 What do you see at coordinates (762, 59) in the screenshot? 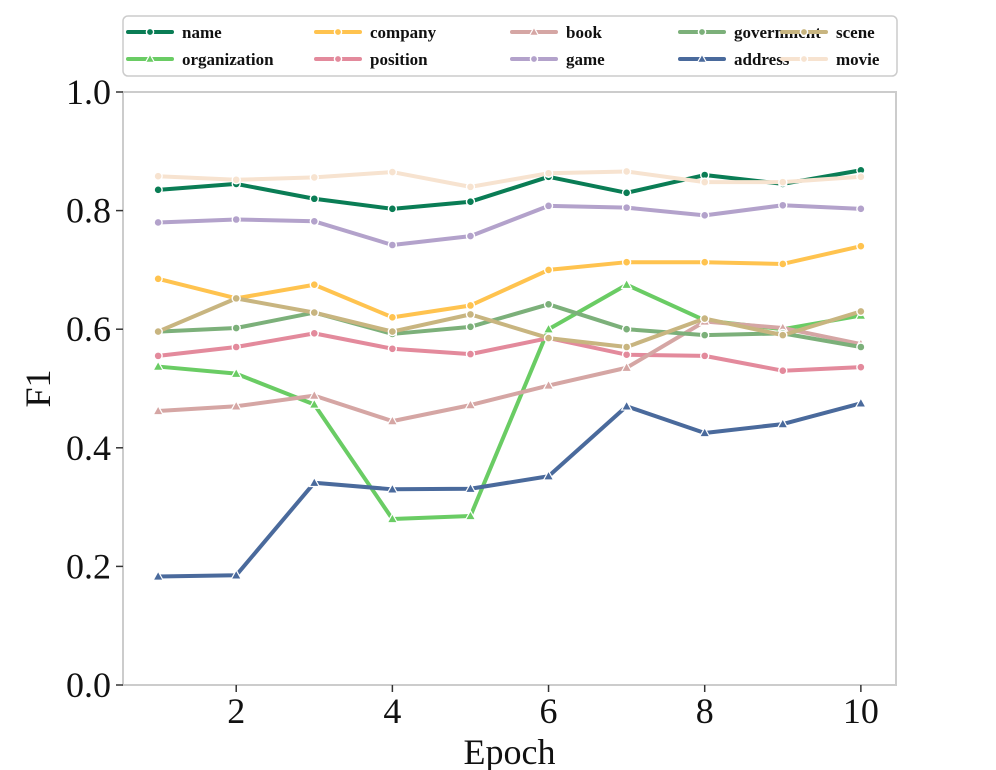
I see `legend-label: address` at bounding box center [762, 59].